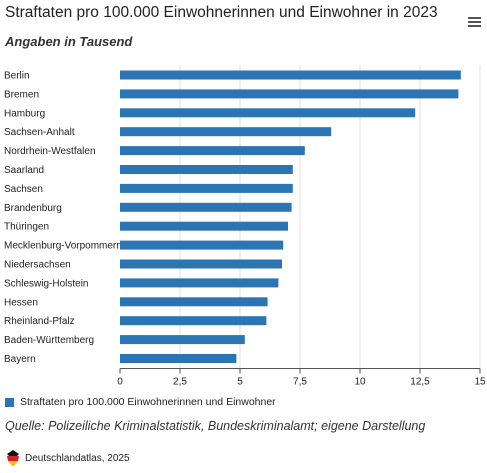 Image resolution: width=487 pixels, height=473 pixels. I want to click on legend-swatch, so click(9, 402).